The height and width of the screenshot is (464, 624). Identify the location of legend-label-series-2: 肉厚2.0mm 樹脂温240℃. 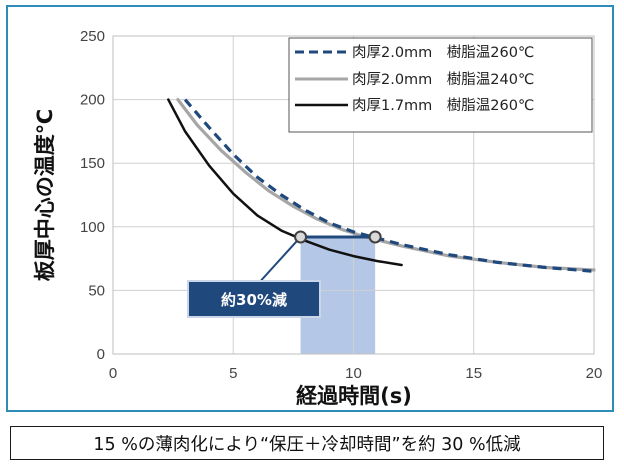
(443, 79).